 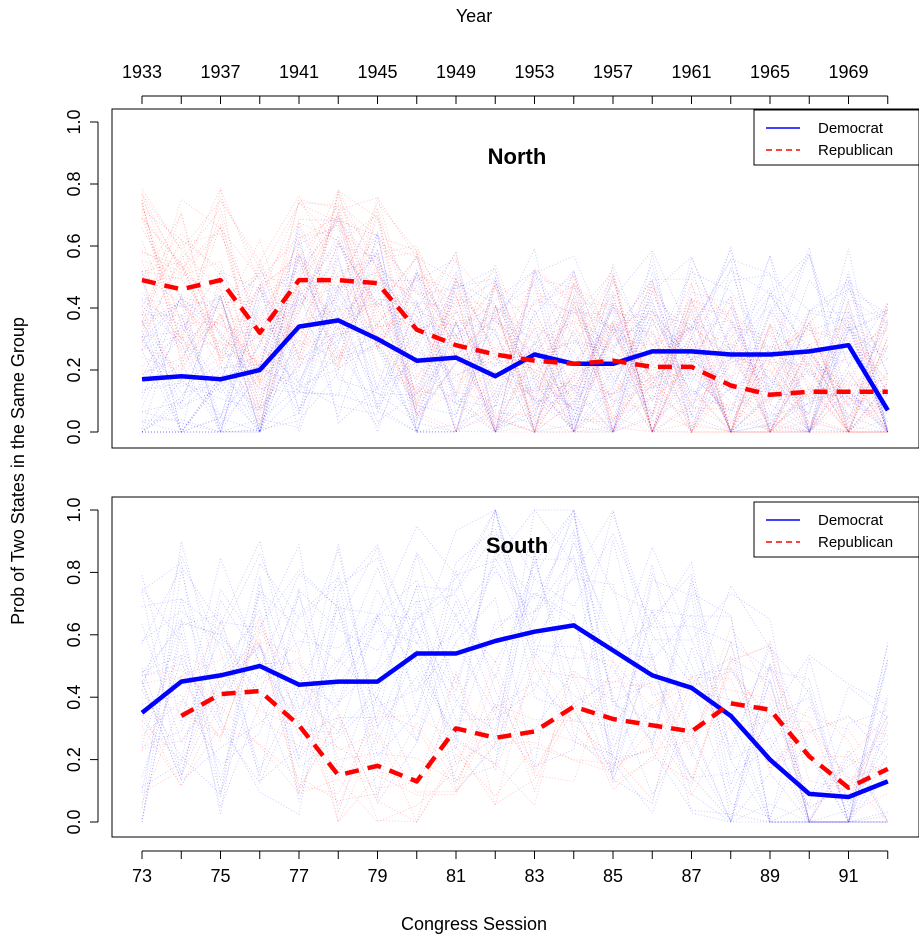 What do you see at coordinates (377, 876) in the screenshot?
I see `bottom-tick-label: 79` at bounding box center [377, 876].